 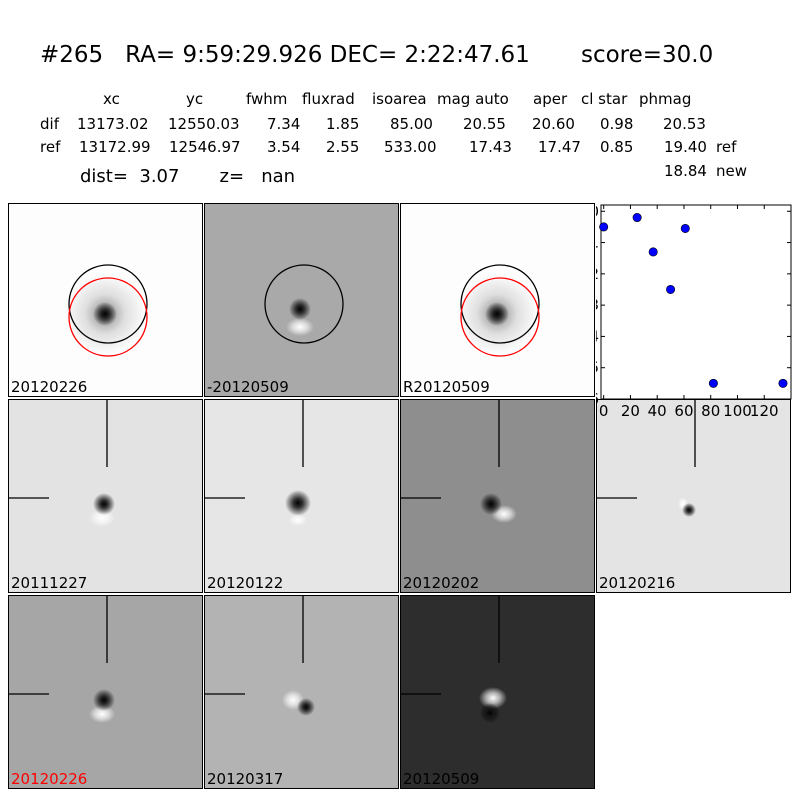 I want to click on stamp-label: 20120202, so click(x=441, y=583).